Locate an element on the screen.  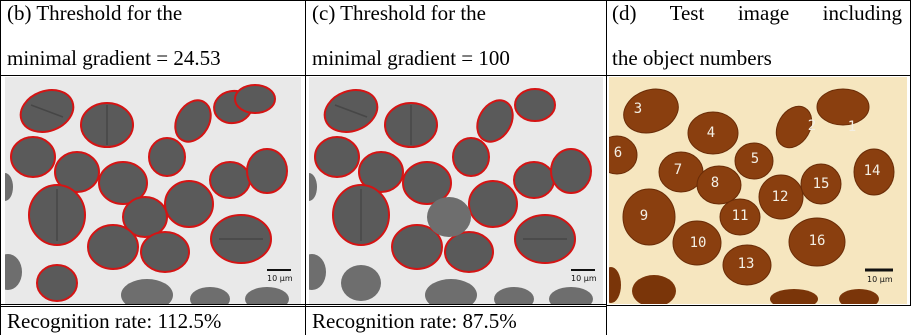
object-number: 1 is located at coordinates (852, 127).